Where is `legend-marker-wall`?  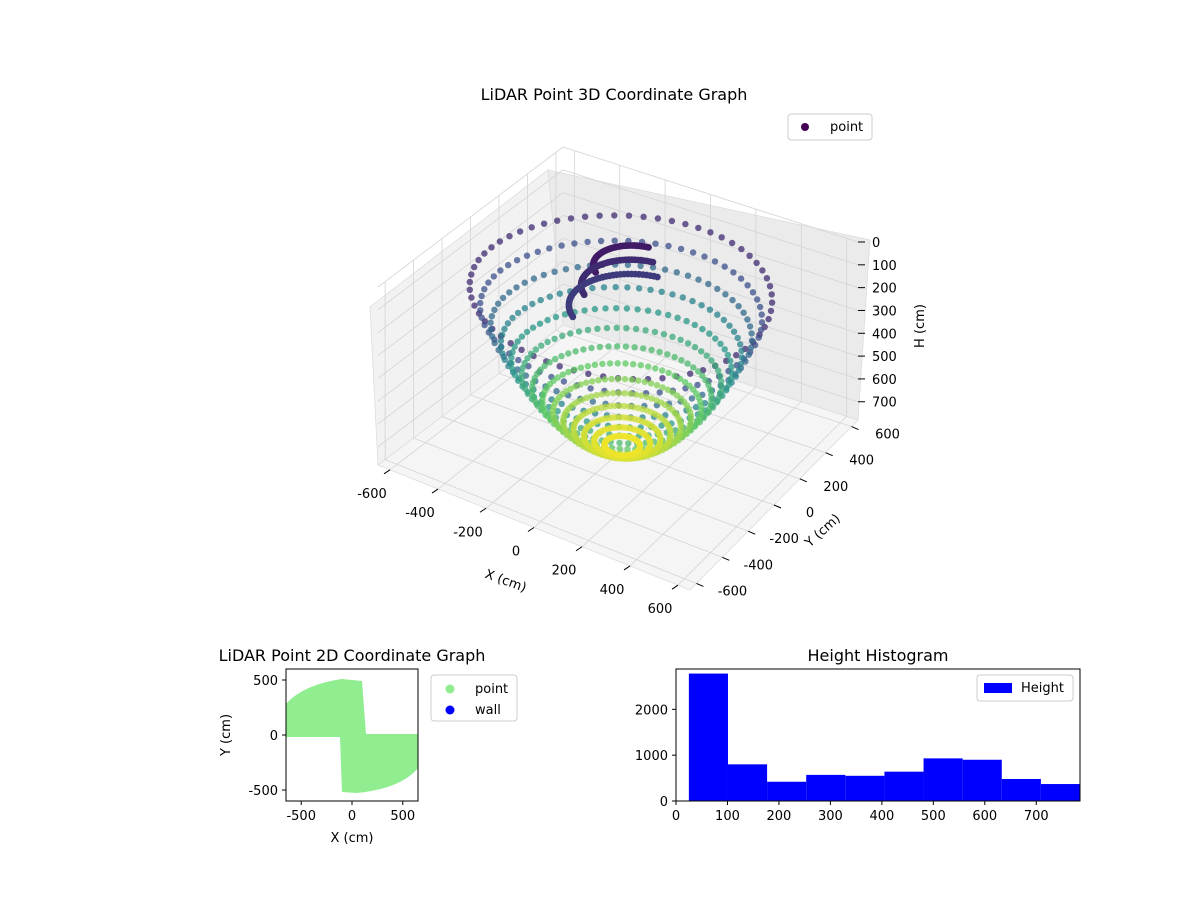 legend-marker-wall is located at coordinates (450, 710).